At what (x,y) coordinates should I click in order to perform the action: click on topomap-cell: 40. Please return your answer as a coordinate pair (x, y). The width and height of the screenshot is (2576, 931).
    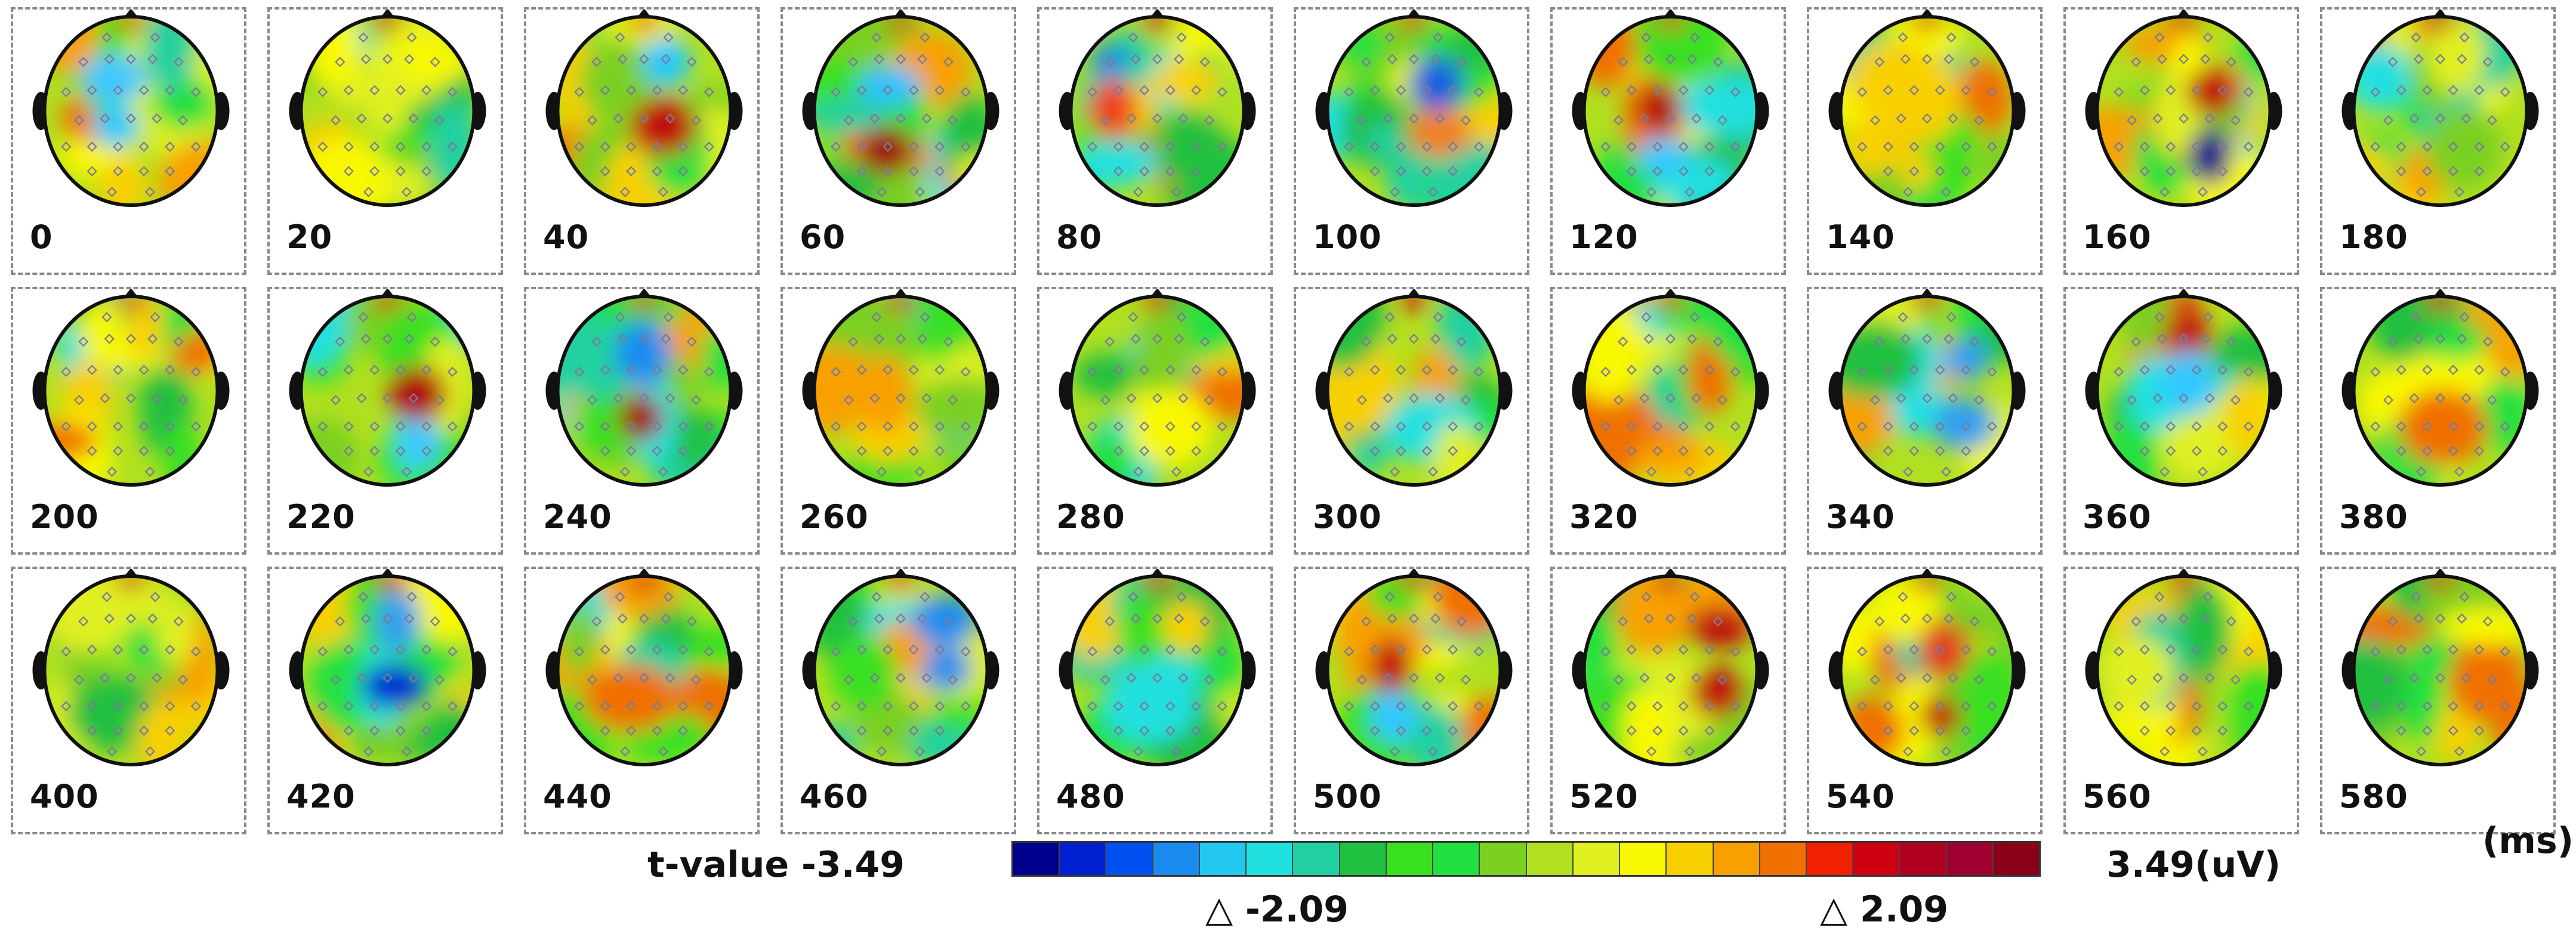
    Looking at the image, I should click on (642, 141).